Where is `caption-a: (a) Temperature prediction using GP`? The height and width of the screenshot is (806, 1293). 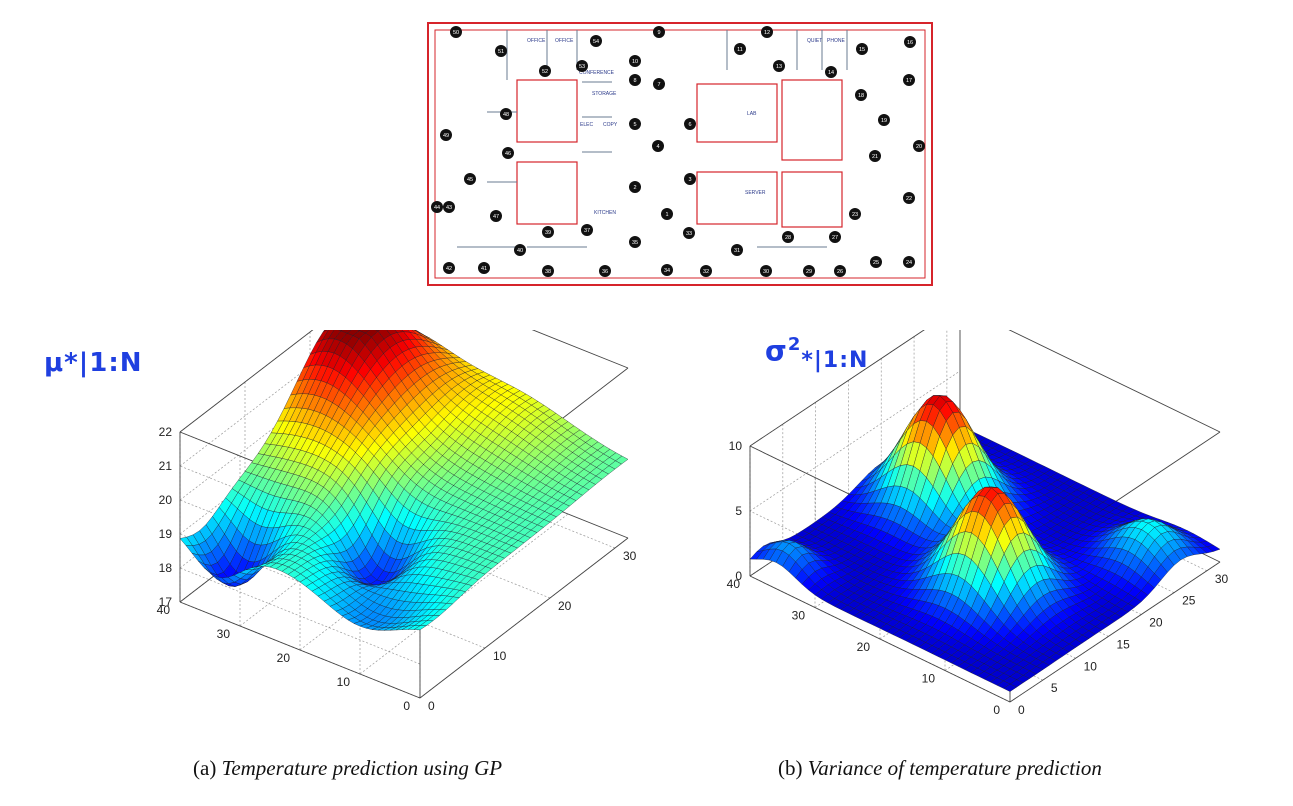 caption-a: (a) Temperature prediction using GP is located at coordinates (347, 768).